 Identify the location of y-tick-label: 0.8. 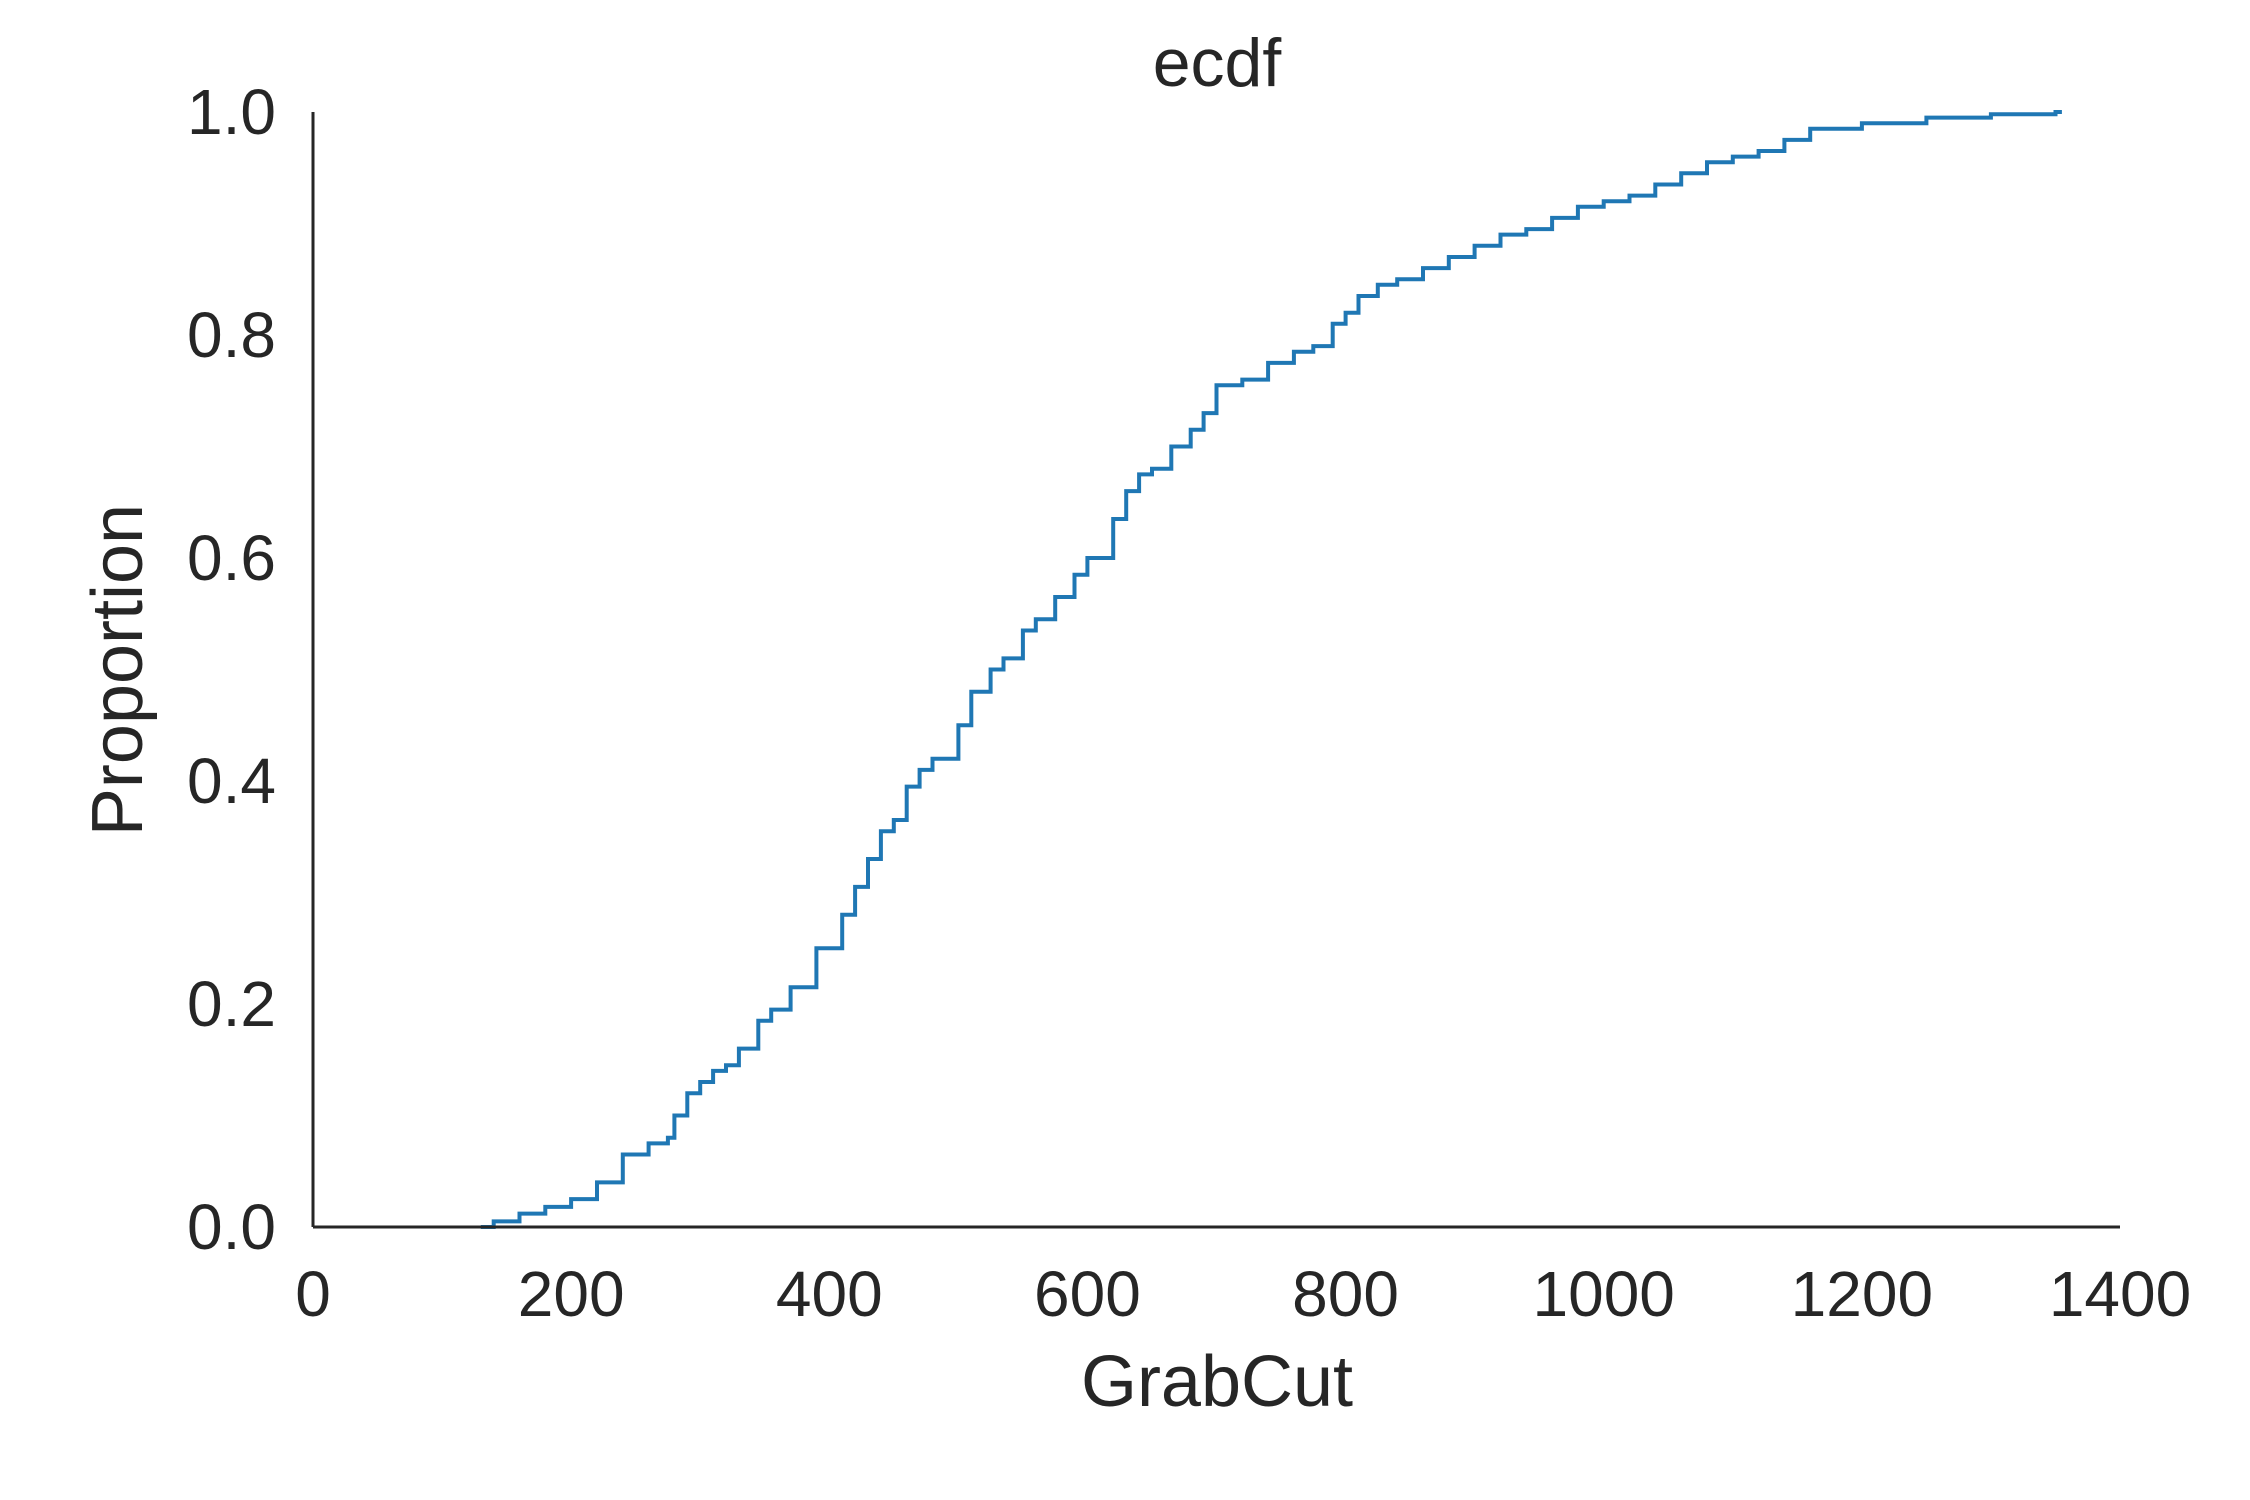
(231, 335).